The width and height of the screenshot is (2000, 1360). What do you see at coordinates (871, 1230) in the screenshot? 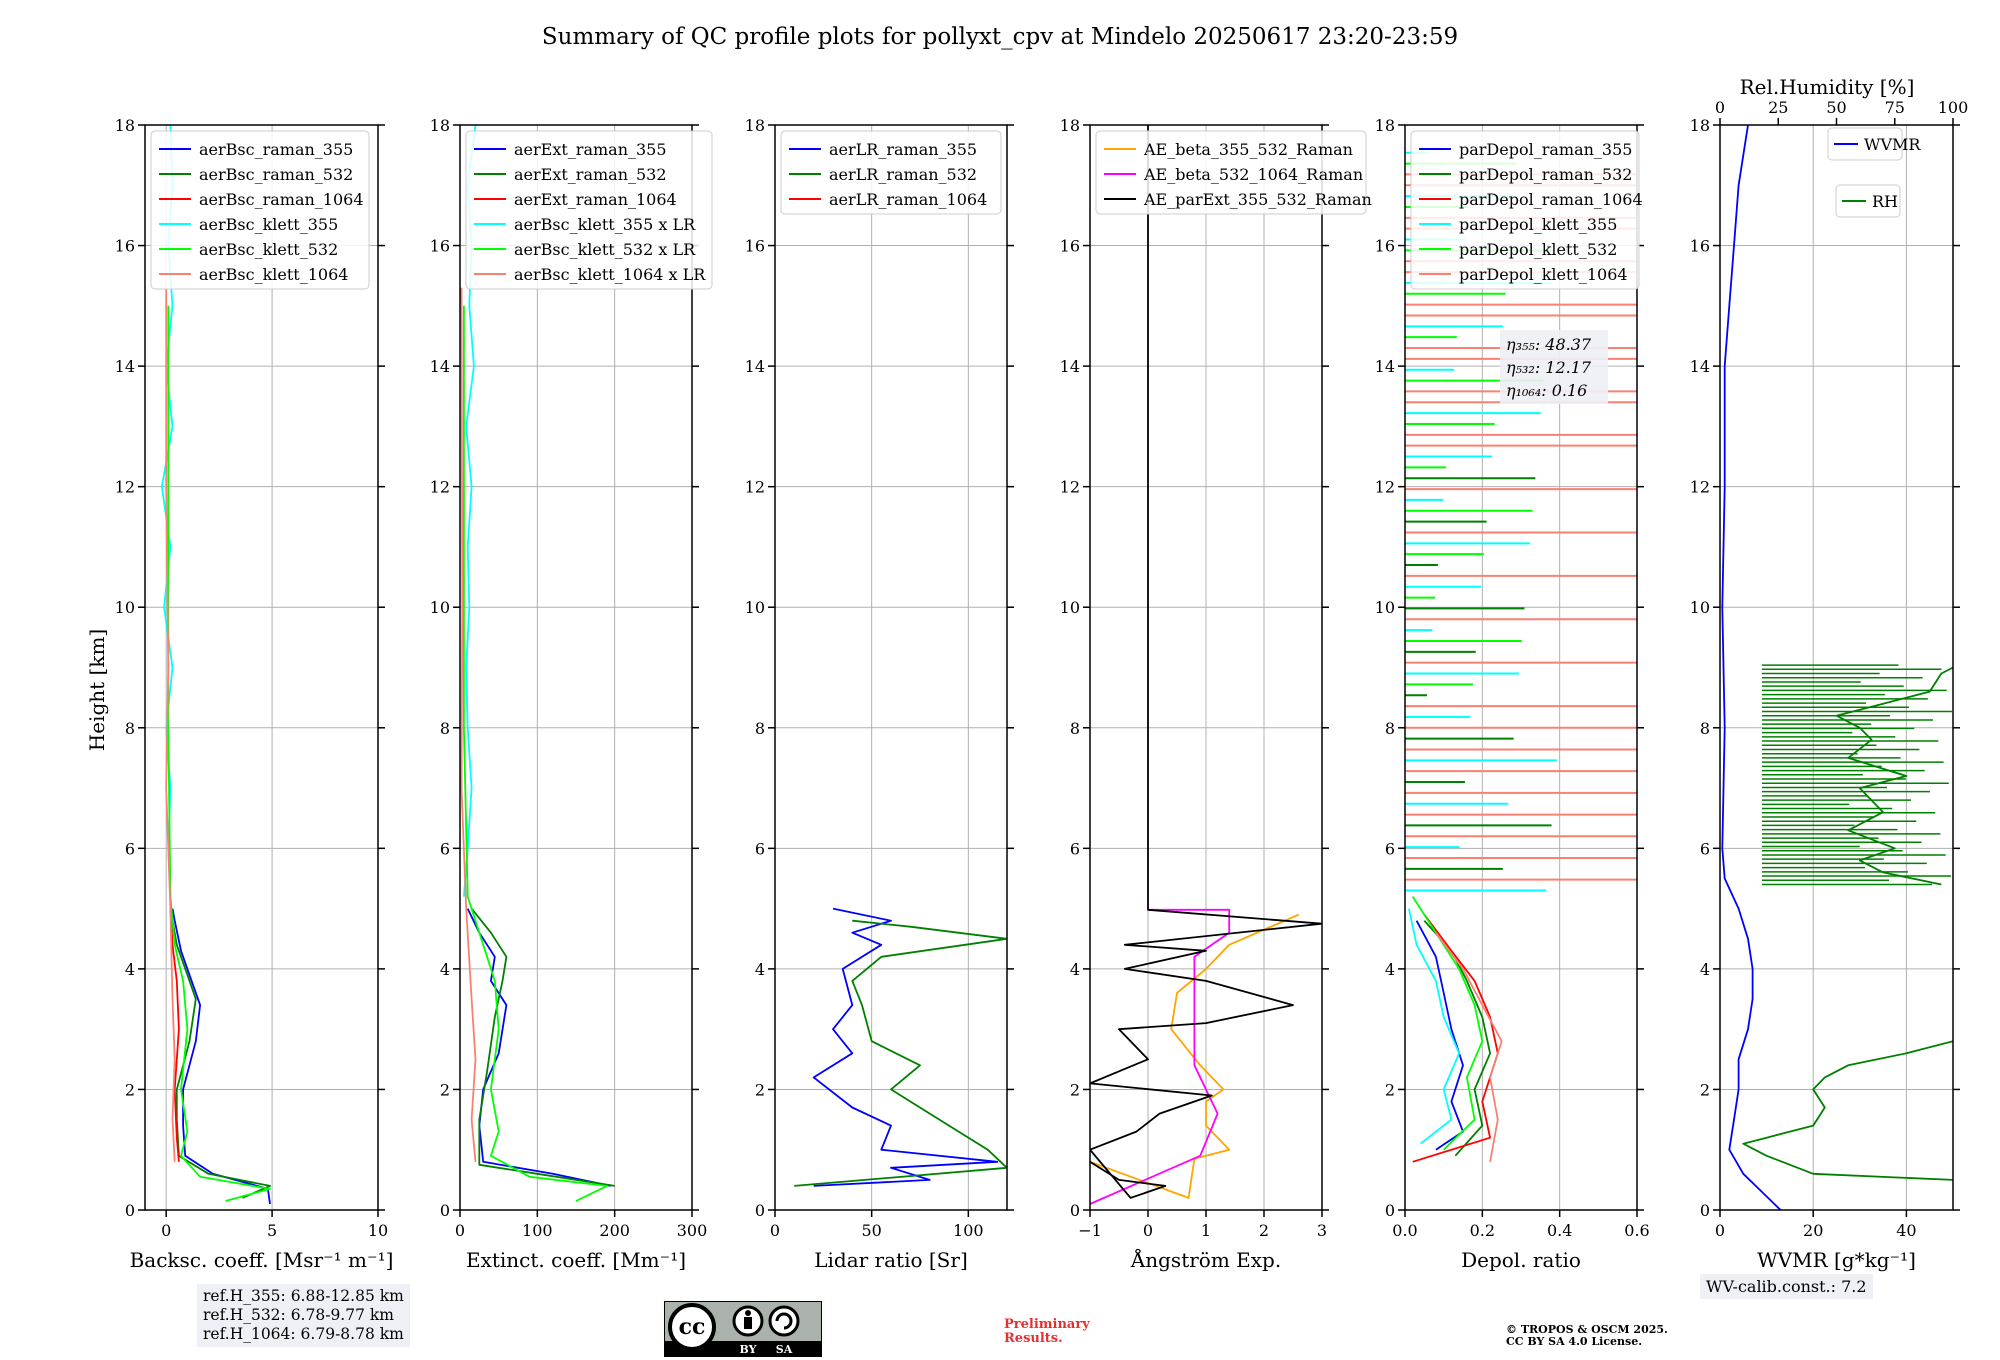
I see `x-tick-label: 50` at bounding box center [871, 1230].